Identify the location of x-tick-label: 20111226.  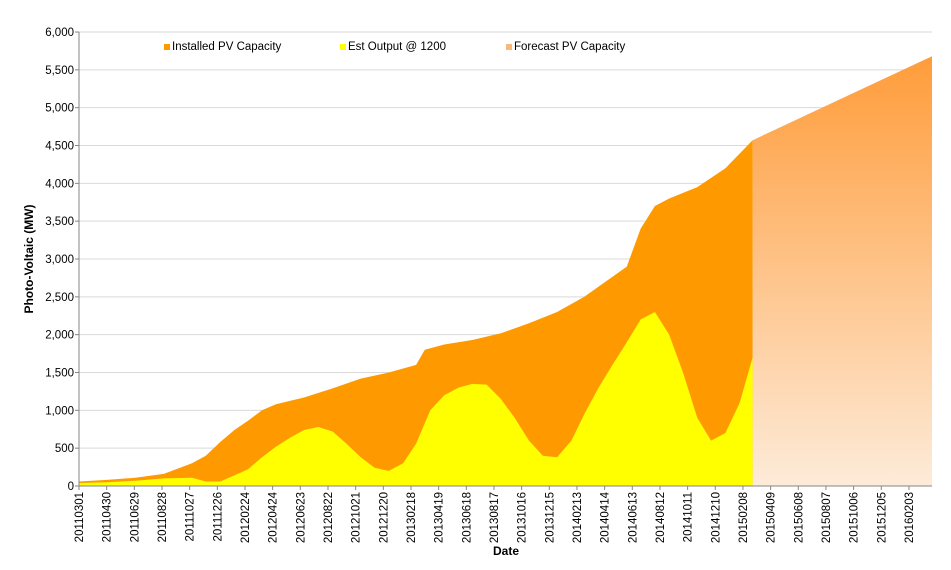
(218, 516).